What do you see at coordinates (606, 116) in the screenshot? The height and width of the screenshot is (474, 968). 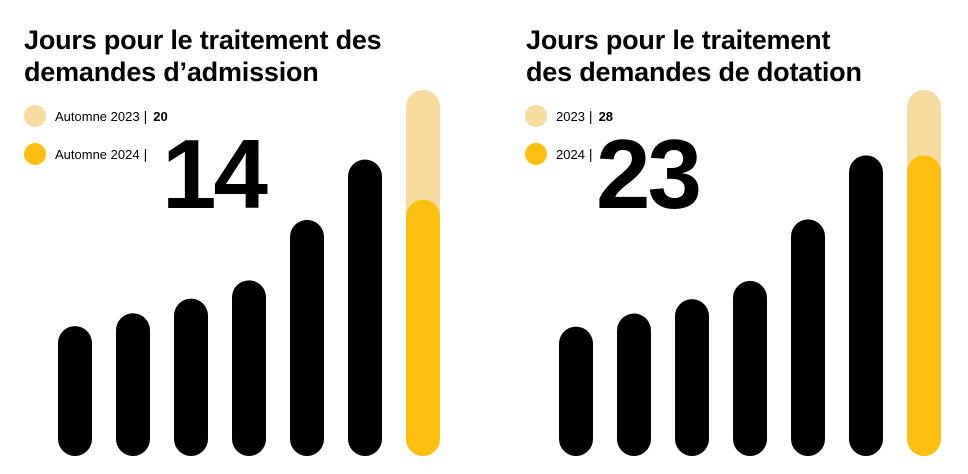 I see `legend-value: 28` at bounding box center [606, 116].